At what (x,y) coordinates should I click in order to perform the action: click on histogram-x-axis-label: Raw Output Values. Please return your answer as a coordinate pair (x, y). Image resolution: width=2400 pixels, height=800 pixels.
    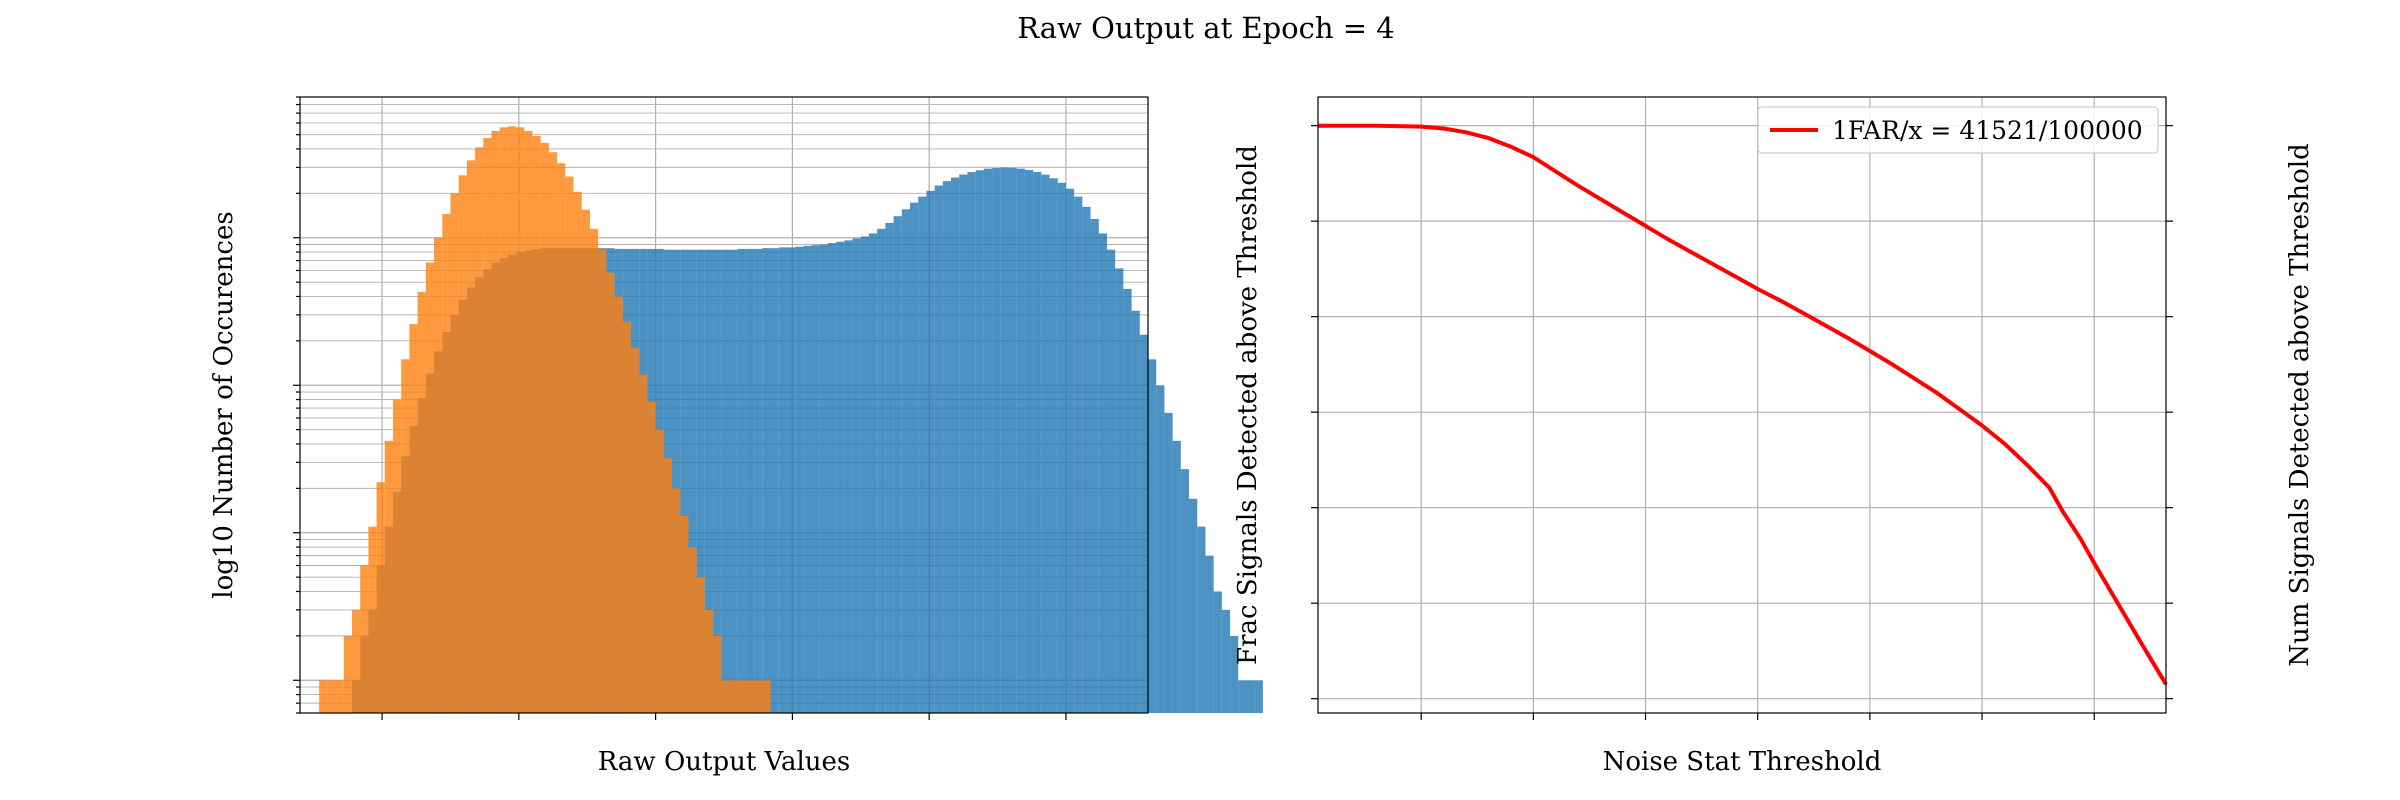
    Looking at the image, I should click on (724, 762).